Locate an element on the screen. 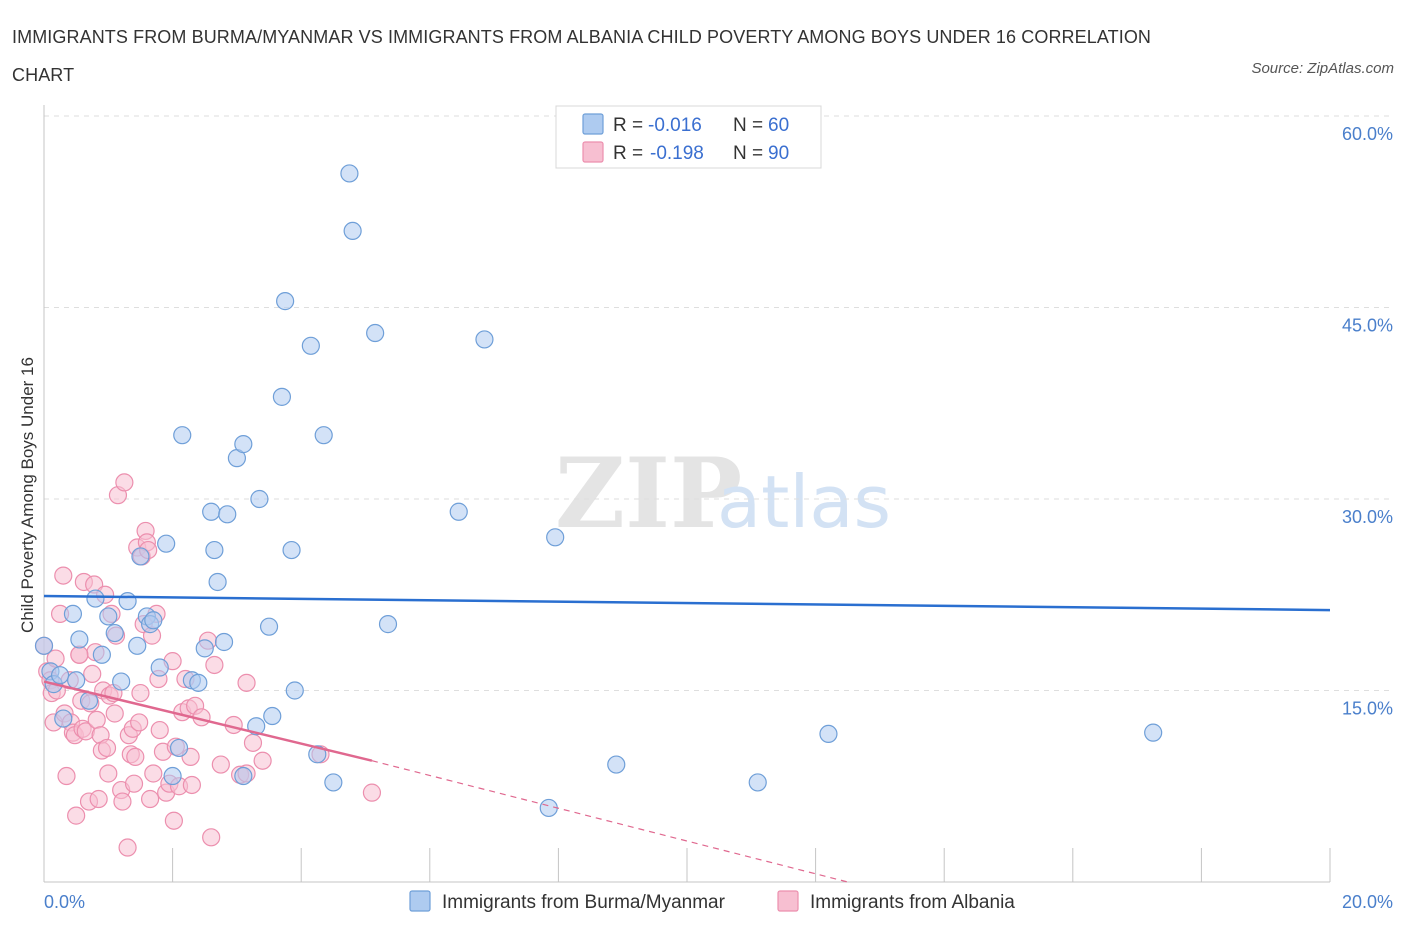 Image resolution: width=1406 pixels, height=930 pixels. source-label: Source: ZipAtlas.com is located at coordinates (1322, 68).